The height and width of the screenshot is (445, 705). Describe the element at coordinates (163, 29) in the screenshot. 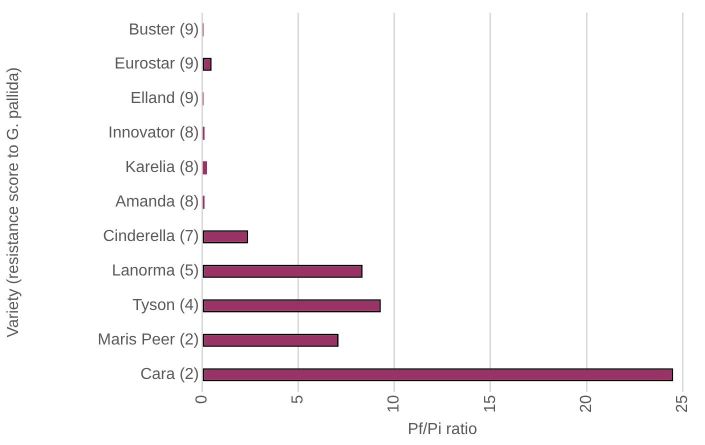

I see `y-tick-label: Buster (9)` at that location.